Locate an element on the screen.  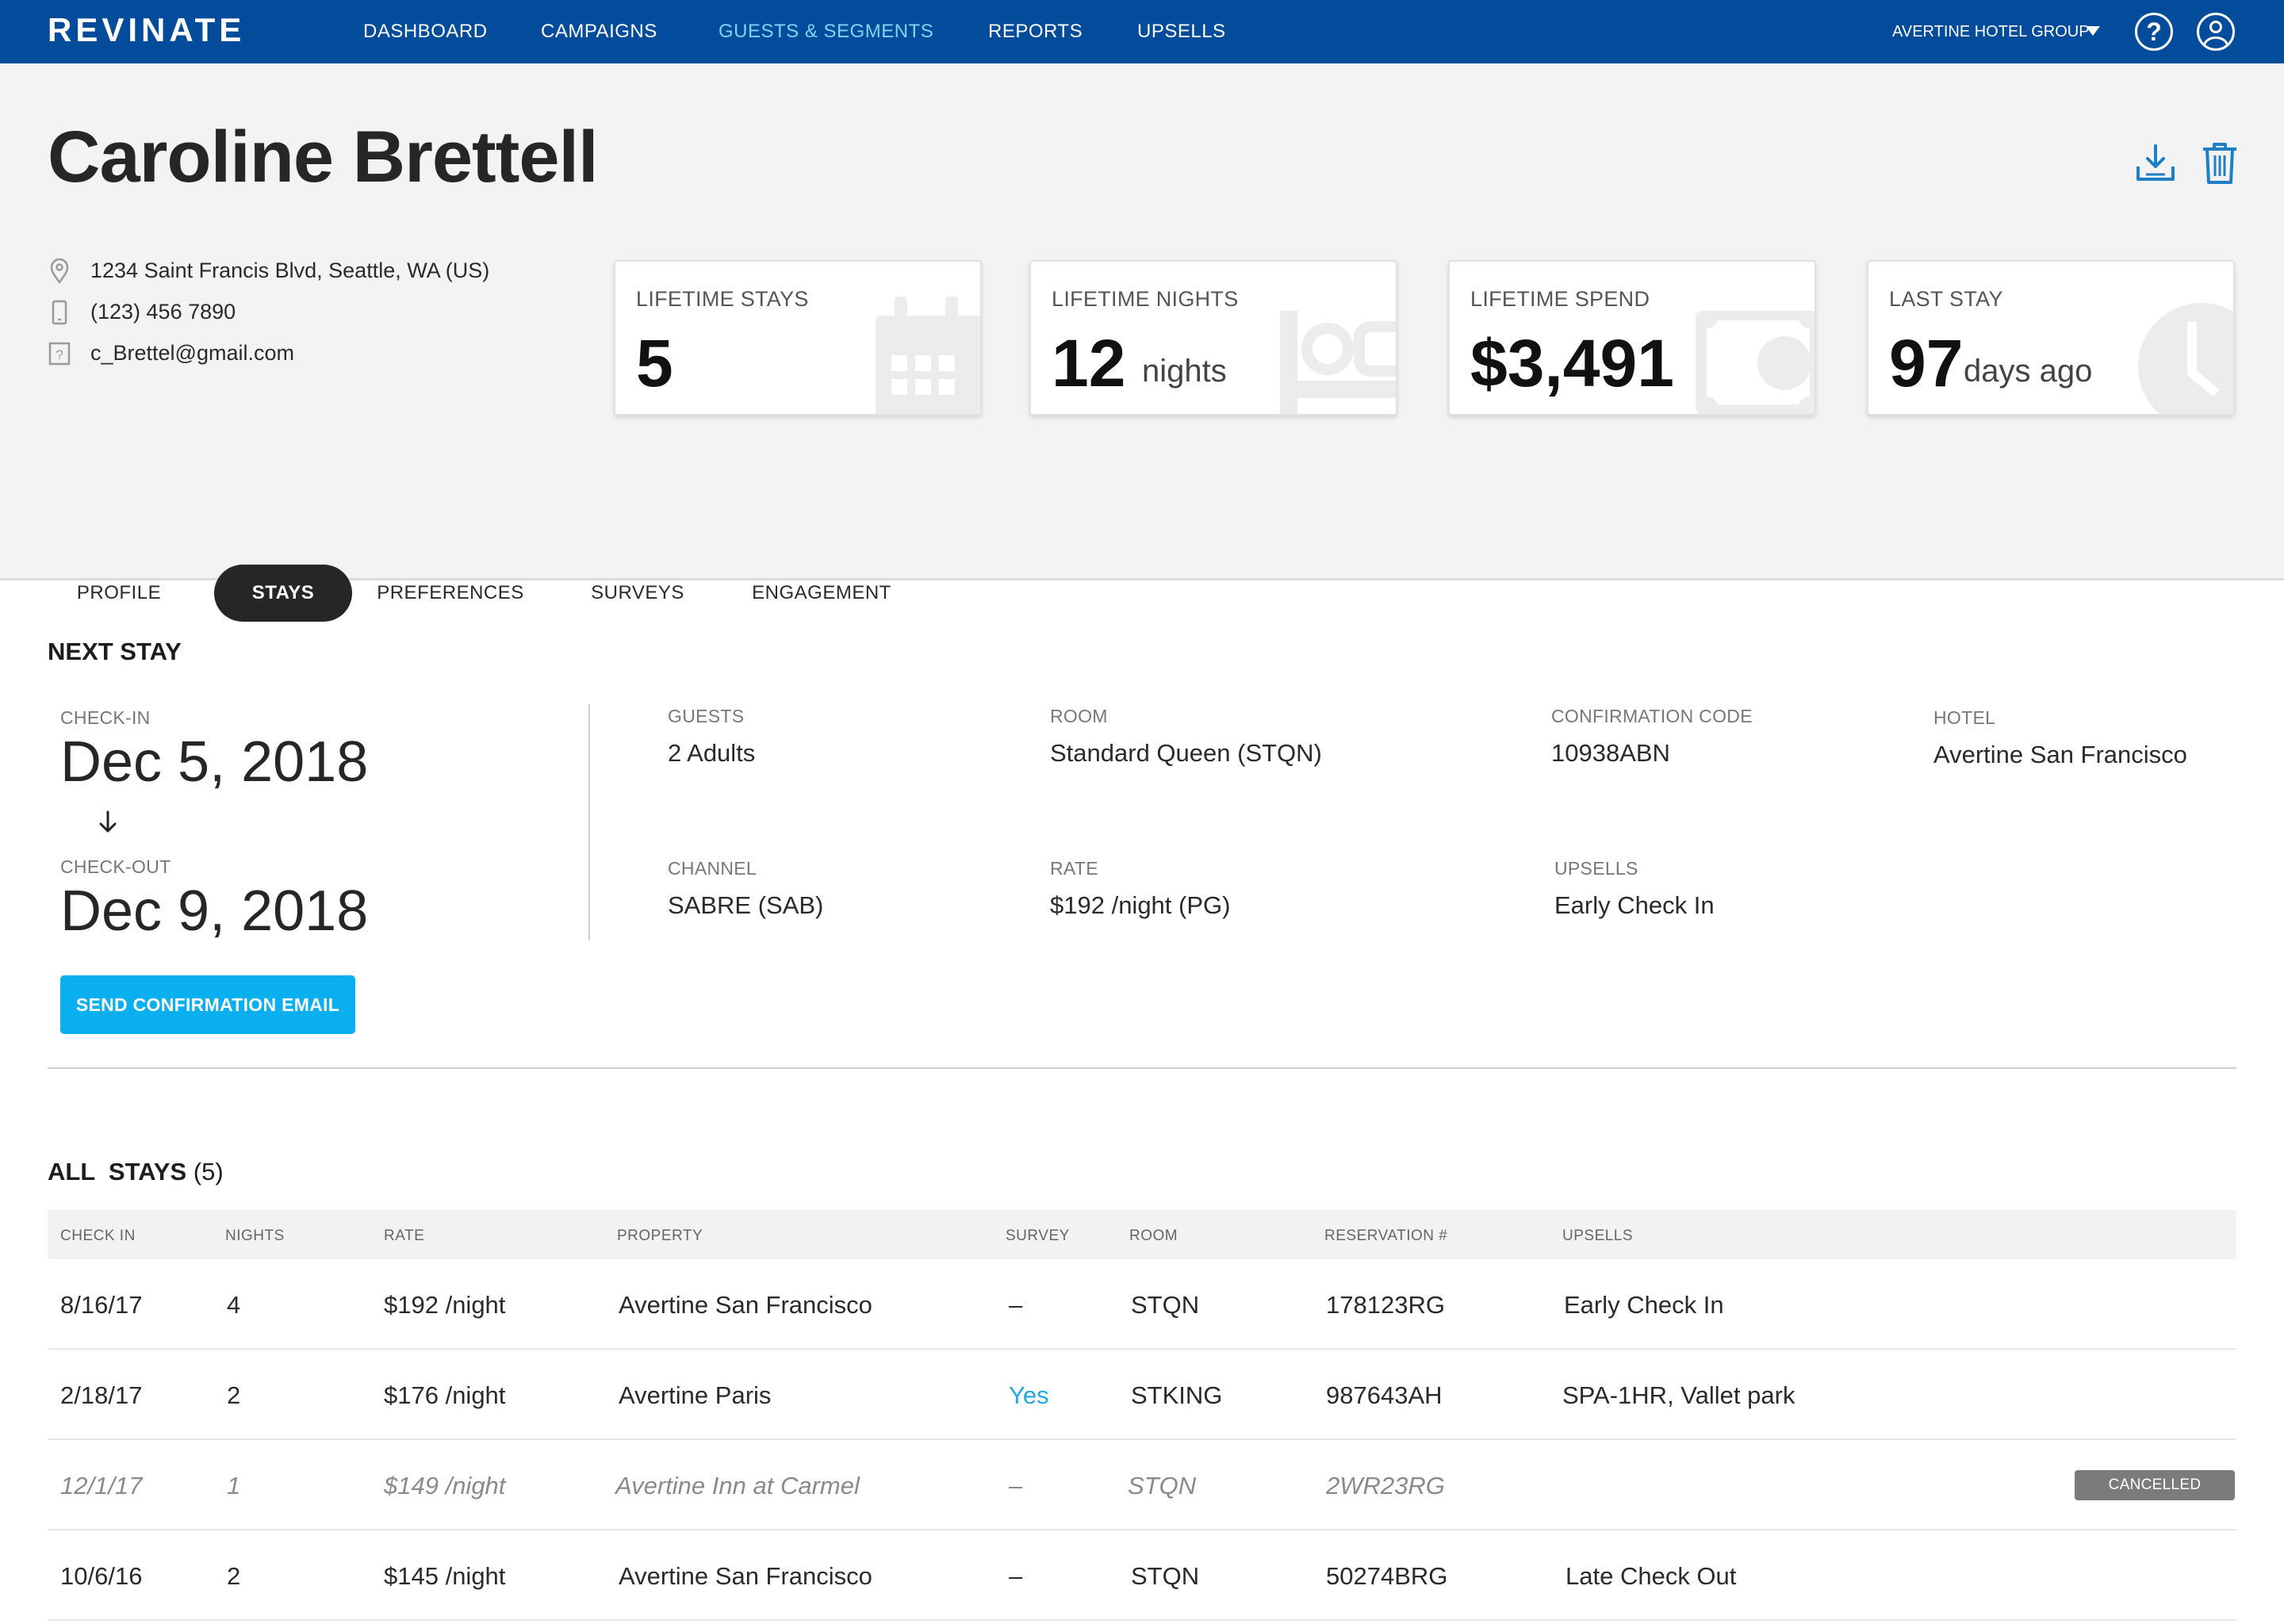
upsells-value: Early Check In is located at coordinates (1634, 905).